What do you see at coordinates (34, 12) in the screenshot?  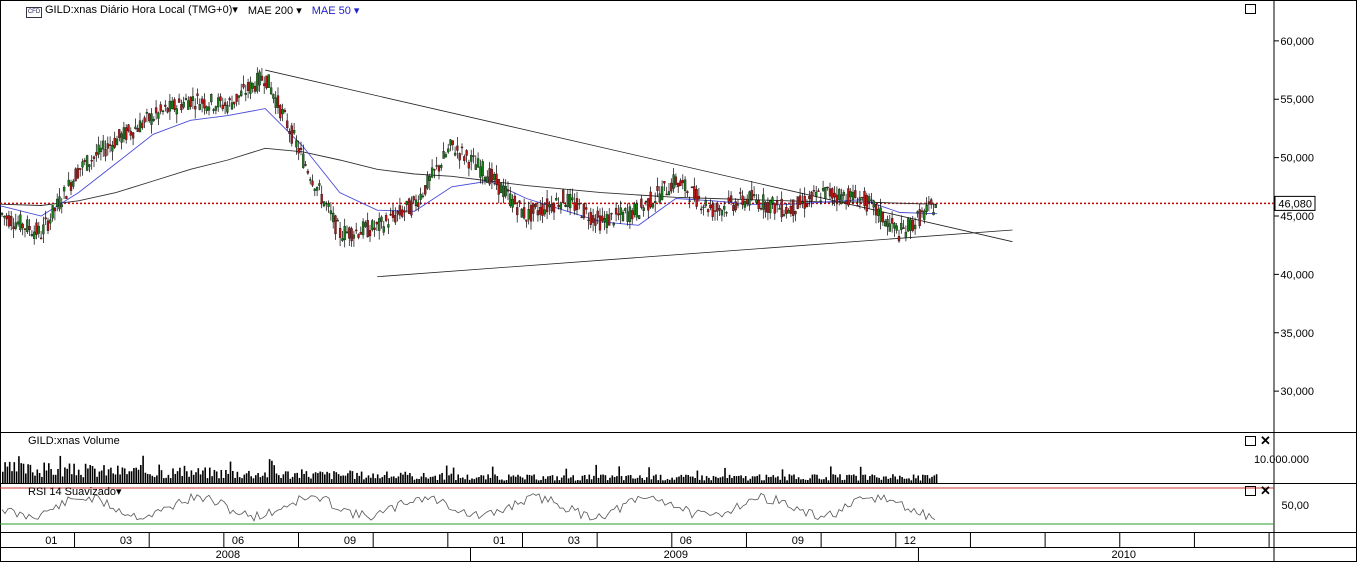 I see `cfd-logo-icon: CFD` at bounding box center [34, 12].